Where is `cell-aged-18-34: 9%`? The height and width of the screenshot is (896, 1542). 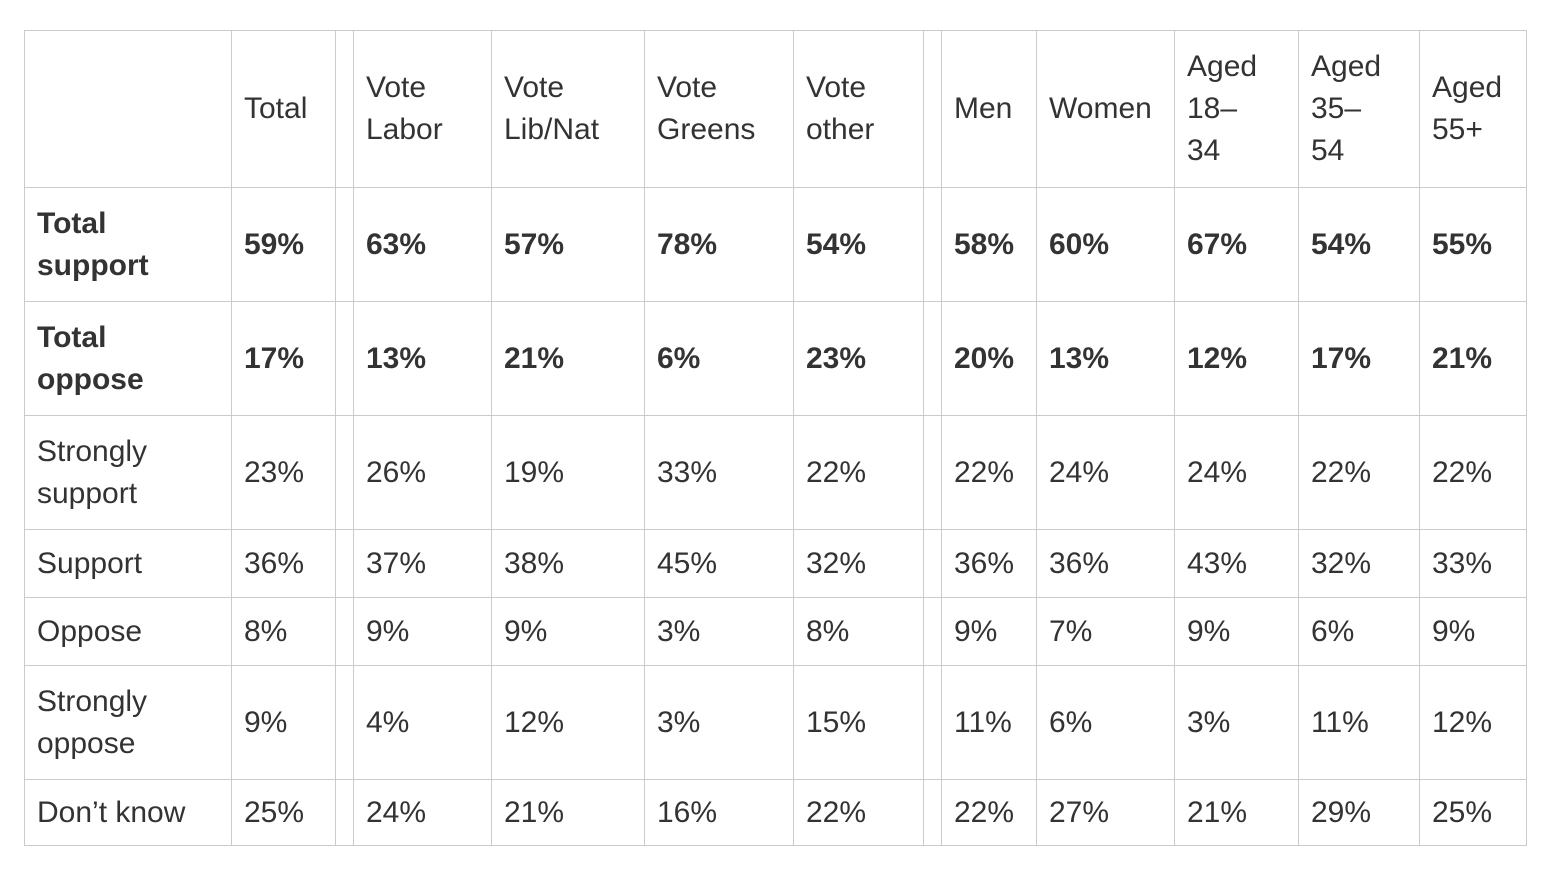
cell-aged-18-34: 9% is located at coordinates (1236, 631).